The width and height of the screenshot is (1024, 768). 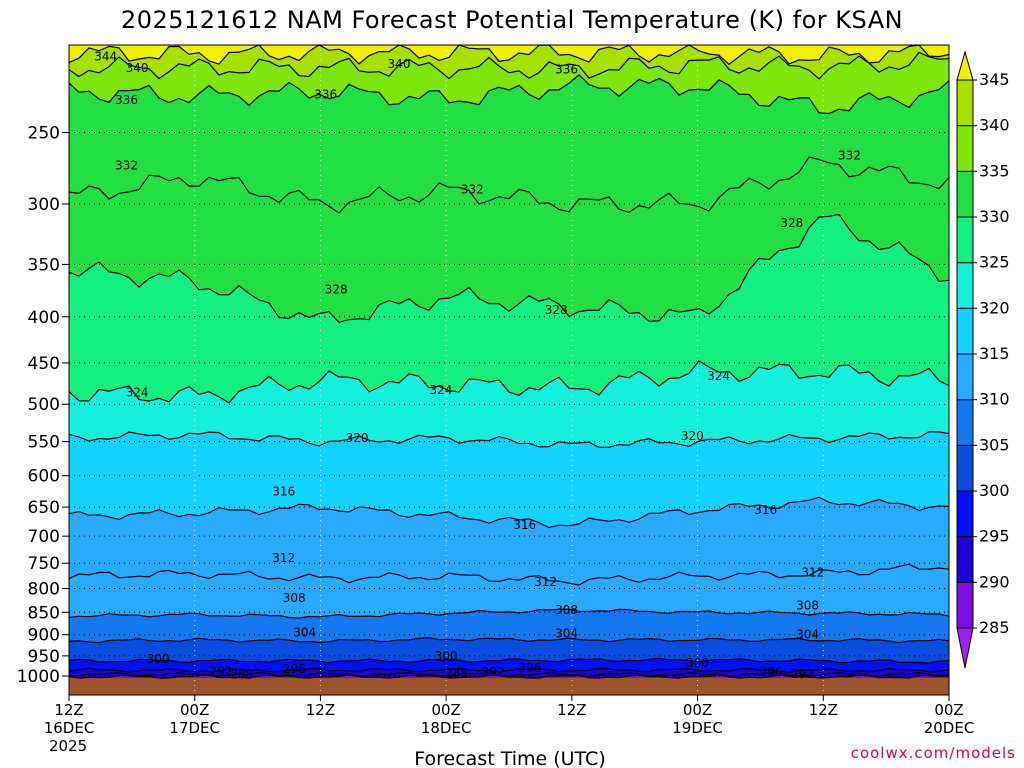 What do you see at coordinates (994, 490) in the screenshot?
I see `colorbar-label: 300` at bounding box center [994, 490].